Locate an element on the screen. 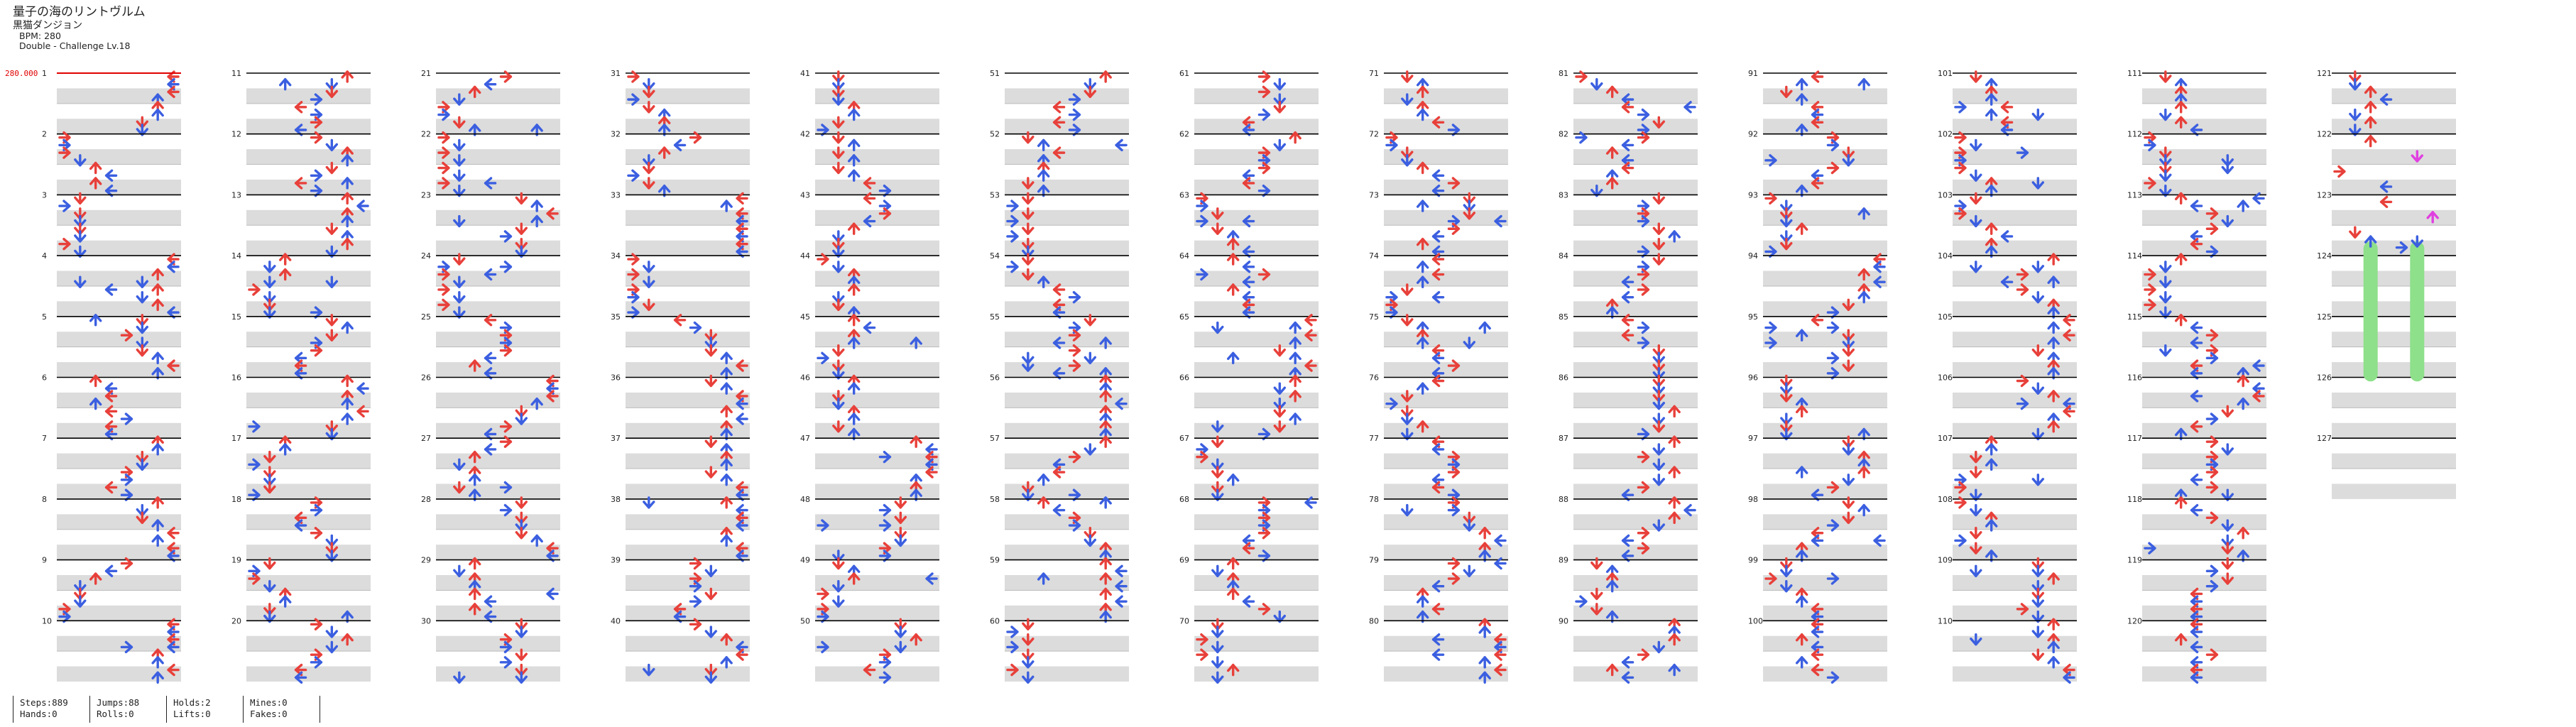  measure-number: 75 is located at coordinates (1374, 317).